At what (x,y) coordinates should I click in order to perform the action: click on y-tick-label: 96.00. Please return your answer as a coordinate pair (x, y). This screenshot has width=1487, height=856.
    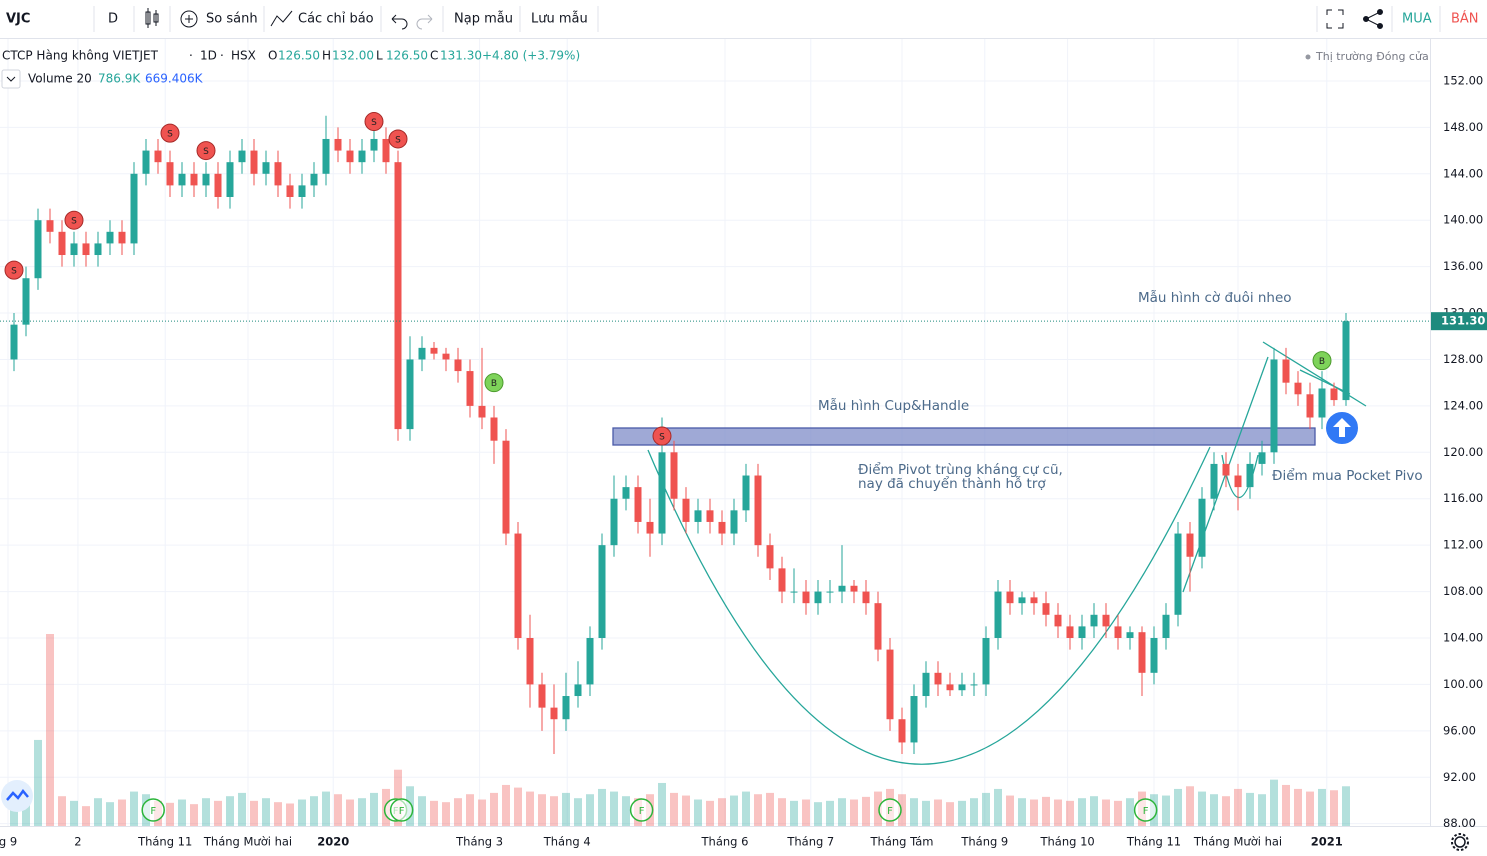
    Looking at the image, I should click on (1459, 730).